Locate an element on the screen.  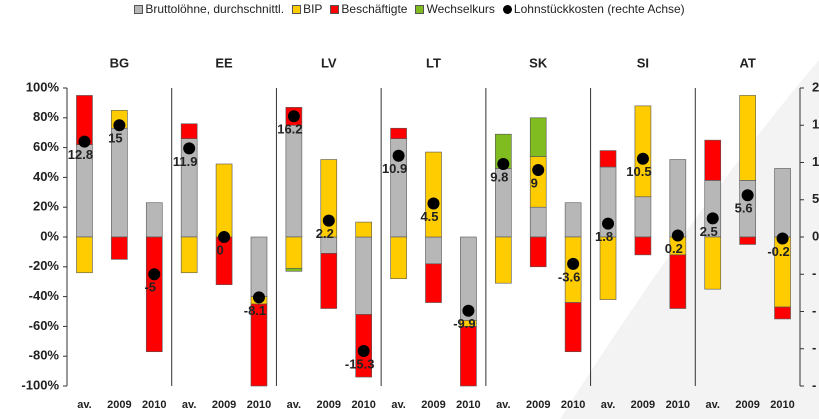
y-tick-label: -20% is located at coordinates (44, 265).